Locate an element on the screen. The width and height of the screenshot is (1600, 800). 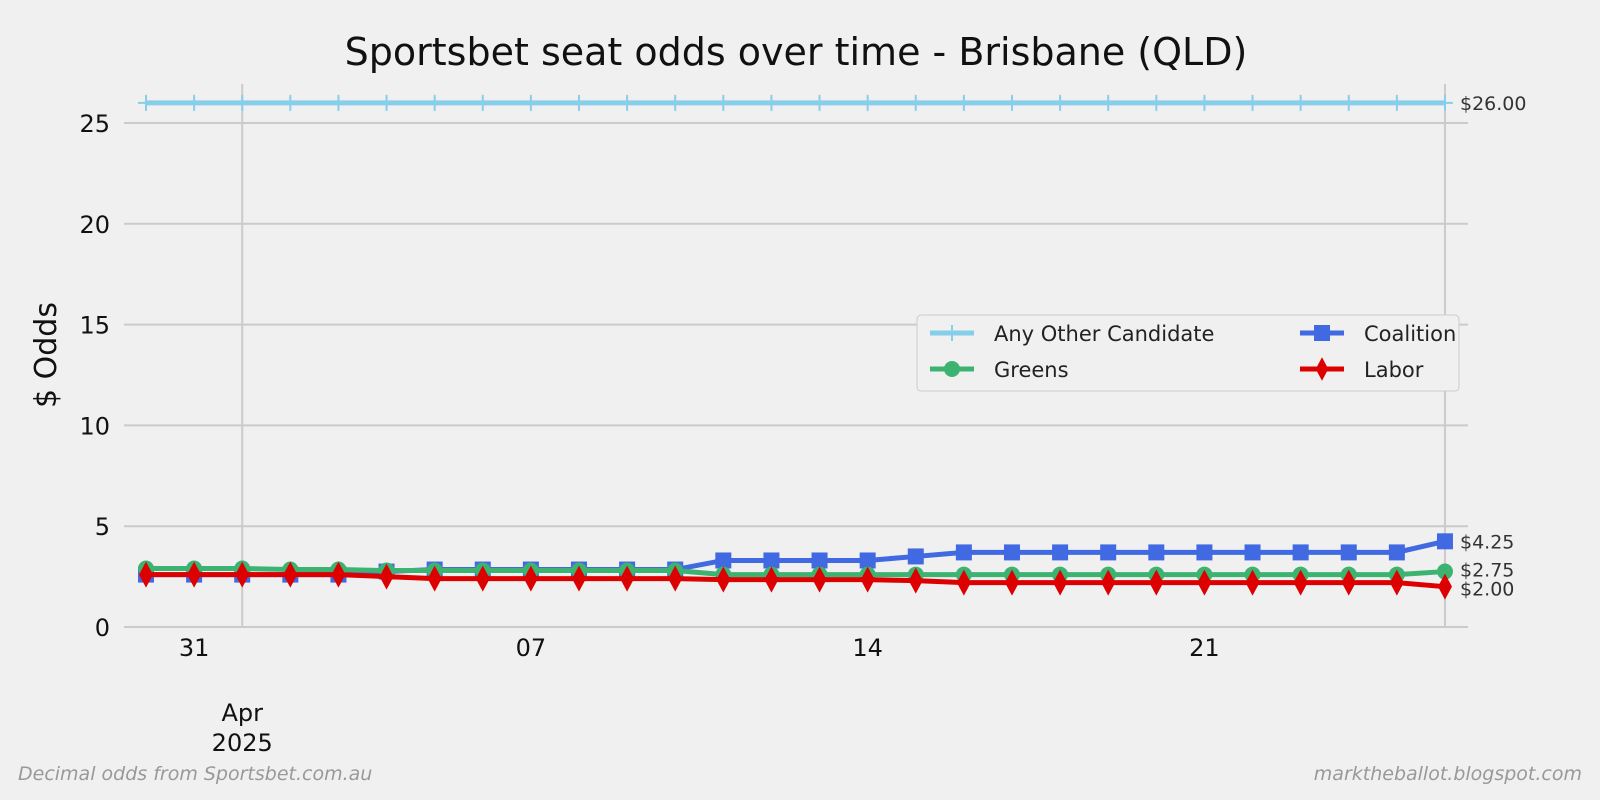
y-tick-label: 0 is located at coordinates (102, 628).